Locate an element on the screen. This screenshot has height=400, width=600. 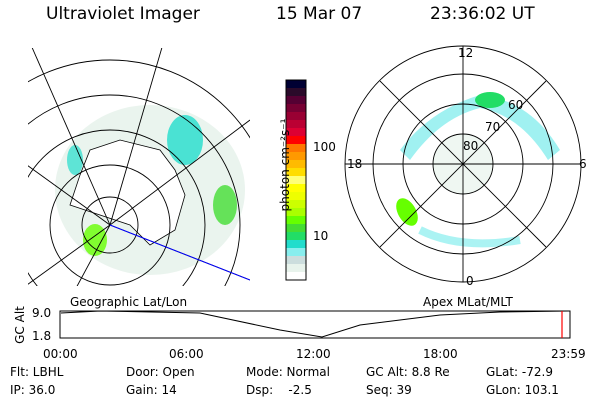
colorbar is located at coordinates (296, 180).